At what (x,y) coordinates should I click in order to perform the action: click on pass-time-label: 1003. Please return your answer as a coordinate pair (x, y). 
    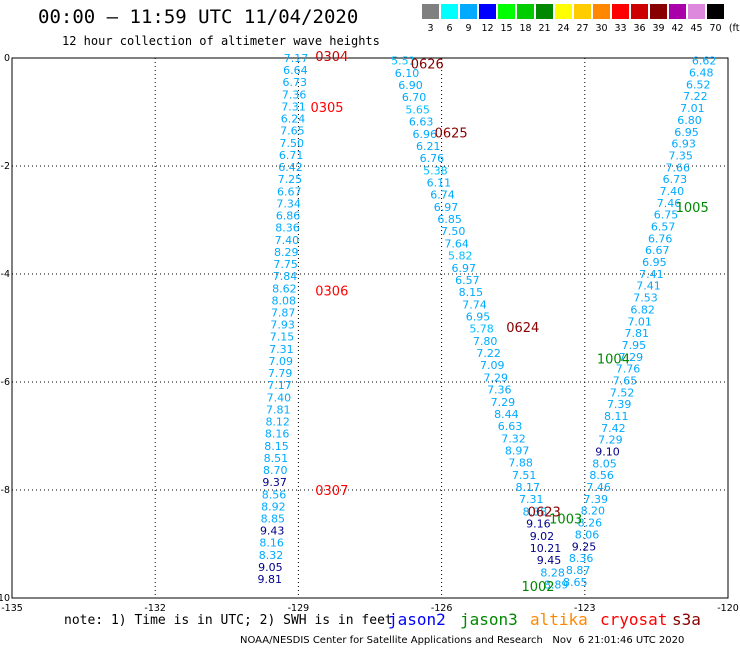
    Looking at the image, I should click on (565, 520).